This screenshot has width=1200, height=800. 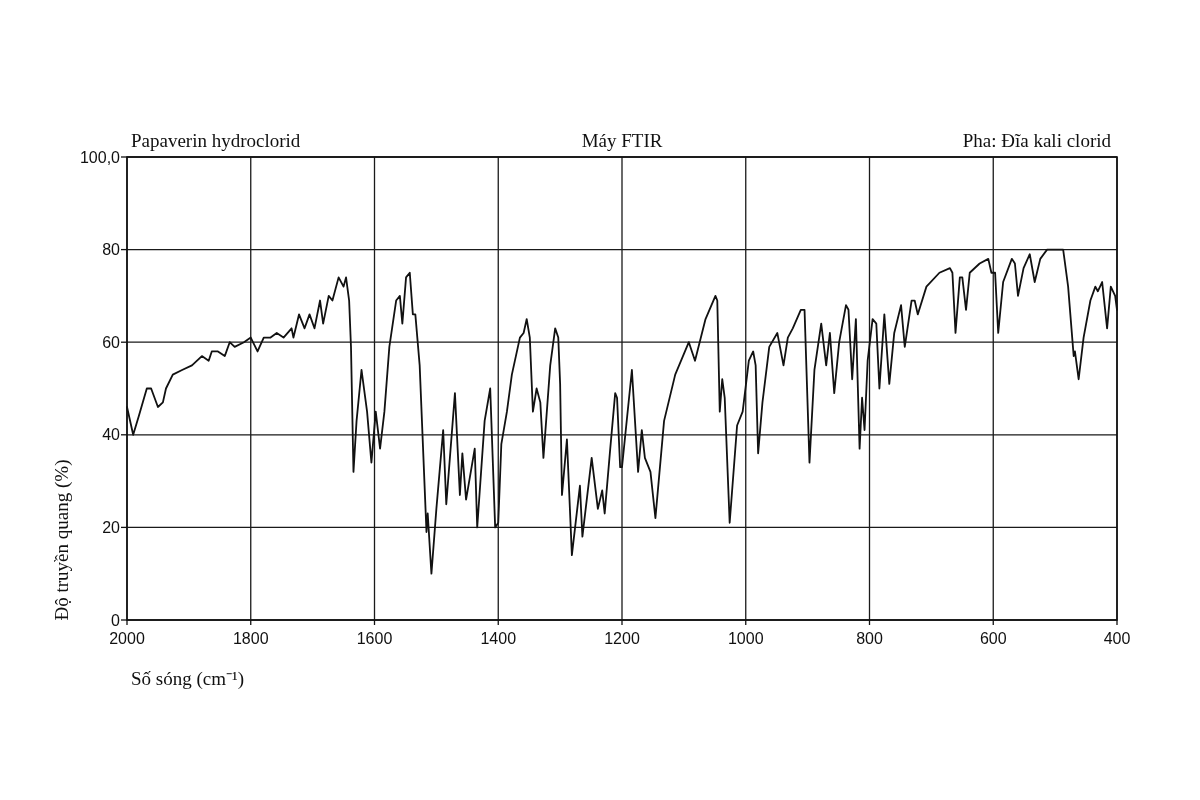 What do you see at coordinates (111, 527) in the screenshot?
I see `y-tick-label: 20` at bounding box center [111, 527].